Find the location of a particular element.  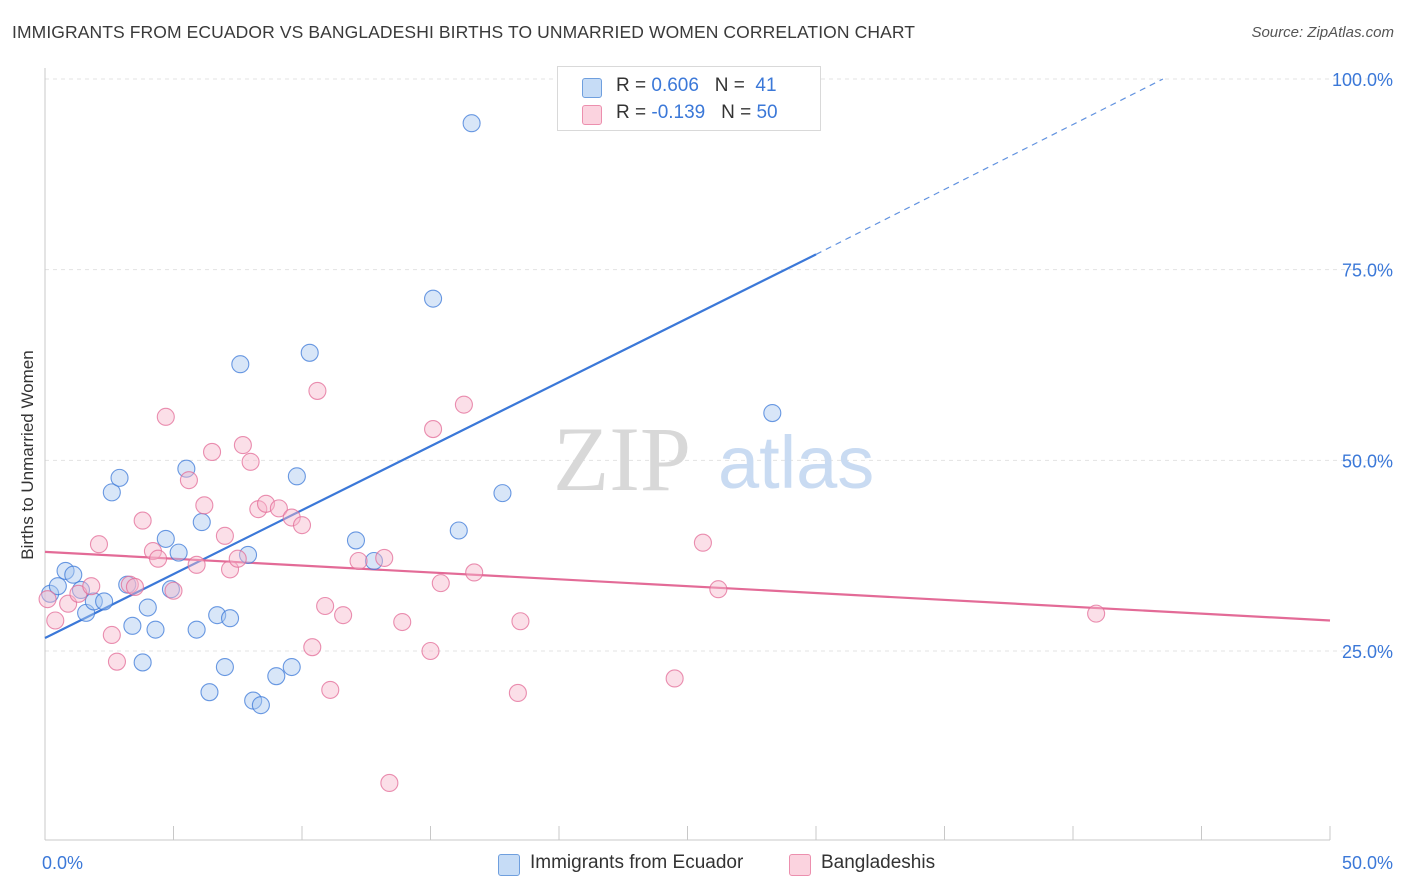

y-tick-label: 50.0% is located at coordinates (1367, 461).